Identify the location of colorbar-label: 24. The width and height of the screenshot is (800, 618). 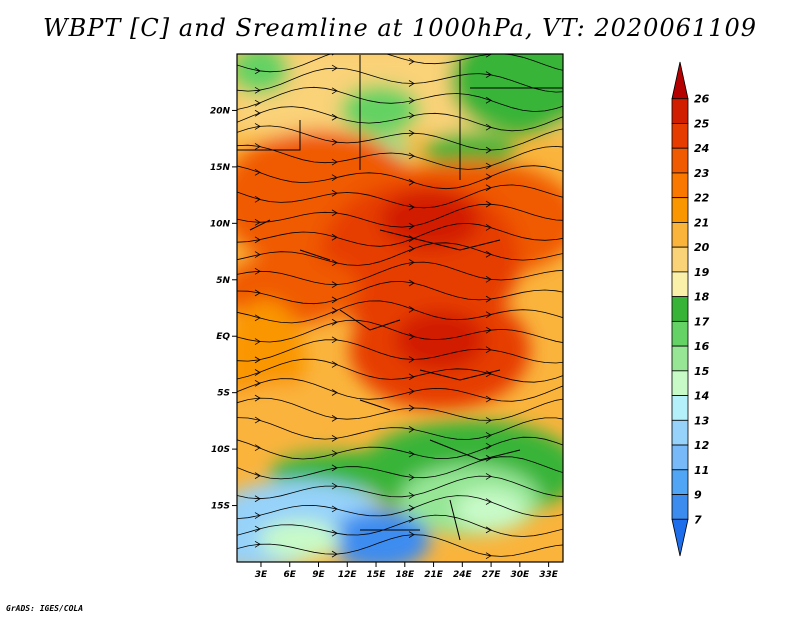
(701, 148).